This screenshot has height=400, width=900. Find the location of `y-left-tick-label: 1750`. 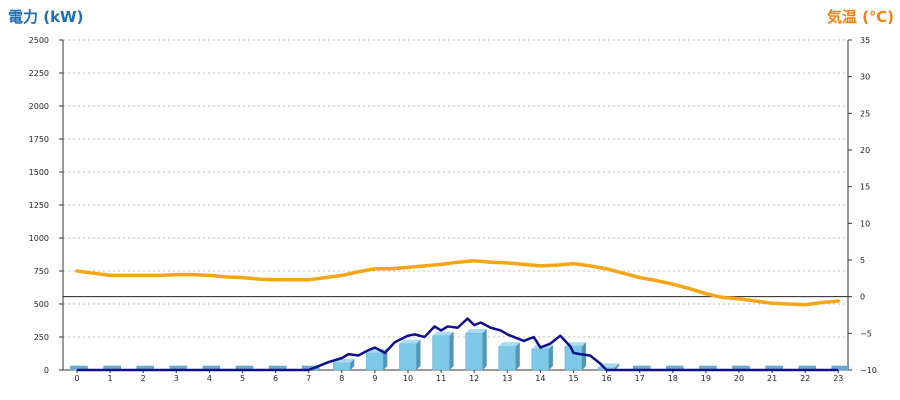

y-left-tick-label: 1750 is located at coordinates (39, 139).